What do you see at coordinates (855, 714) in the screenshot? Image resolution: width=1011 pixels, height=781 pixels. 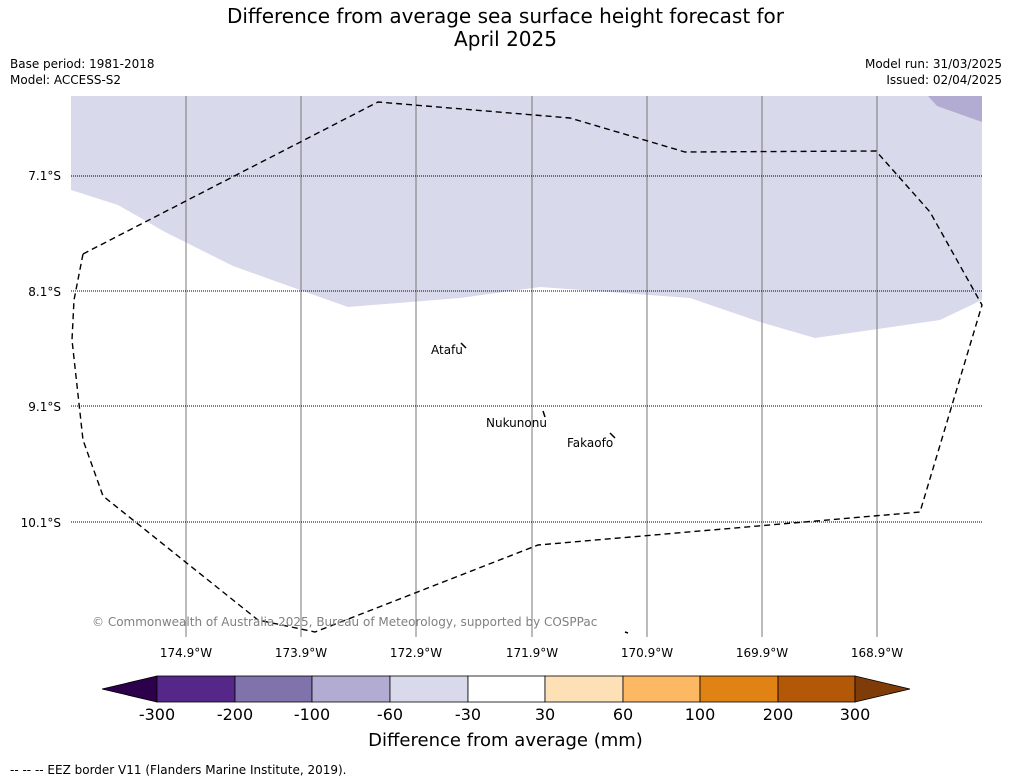 I see `colorbar-tick: 300` at bounding box center [855, 714].